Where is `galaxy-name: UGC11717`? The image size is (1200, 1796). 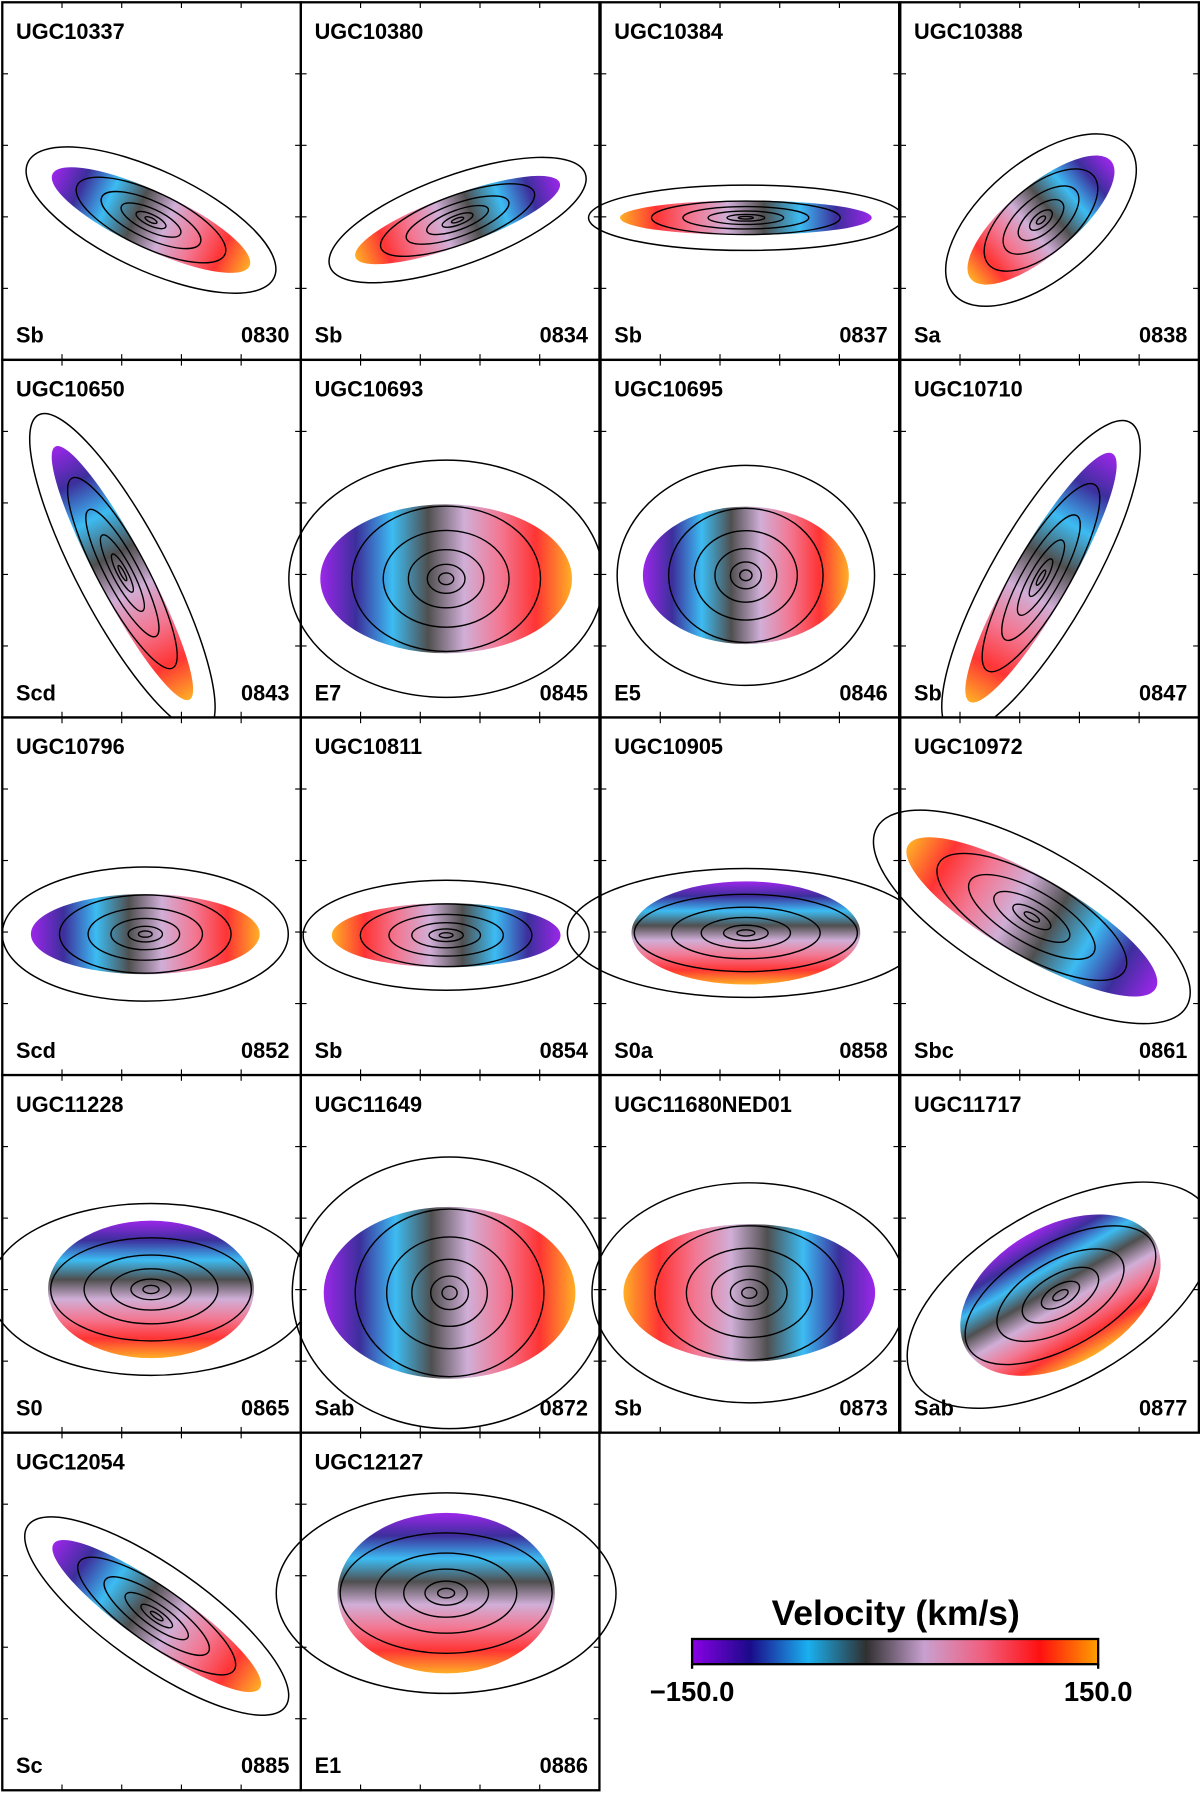 galaxy-name: UGC11717 is located at coordinates (968, 1104).